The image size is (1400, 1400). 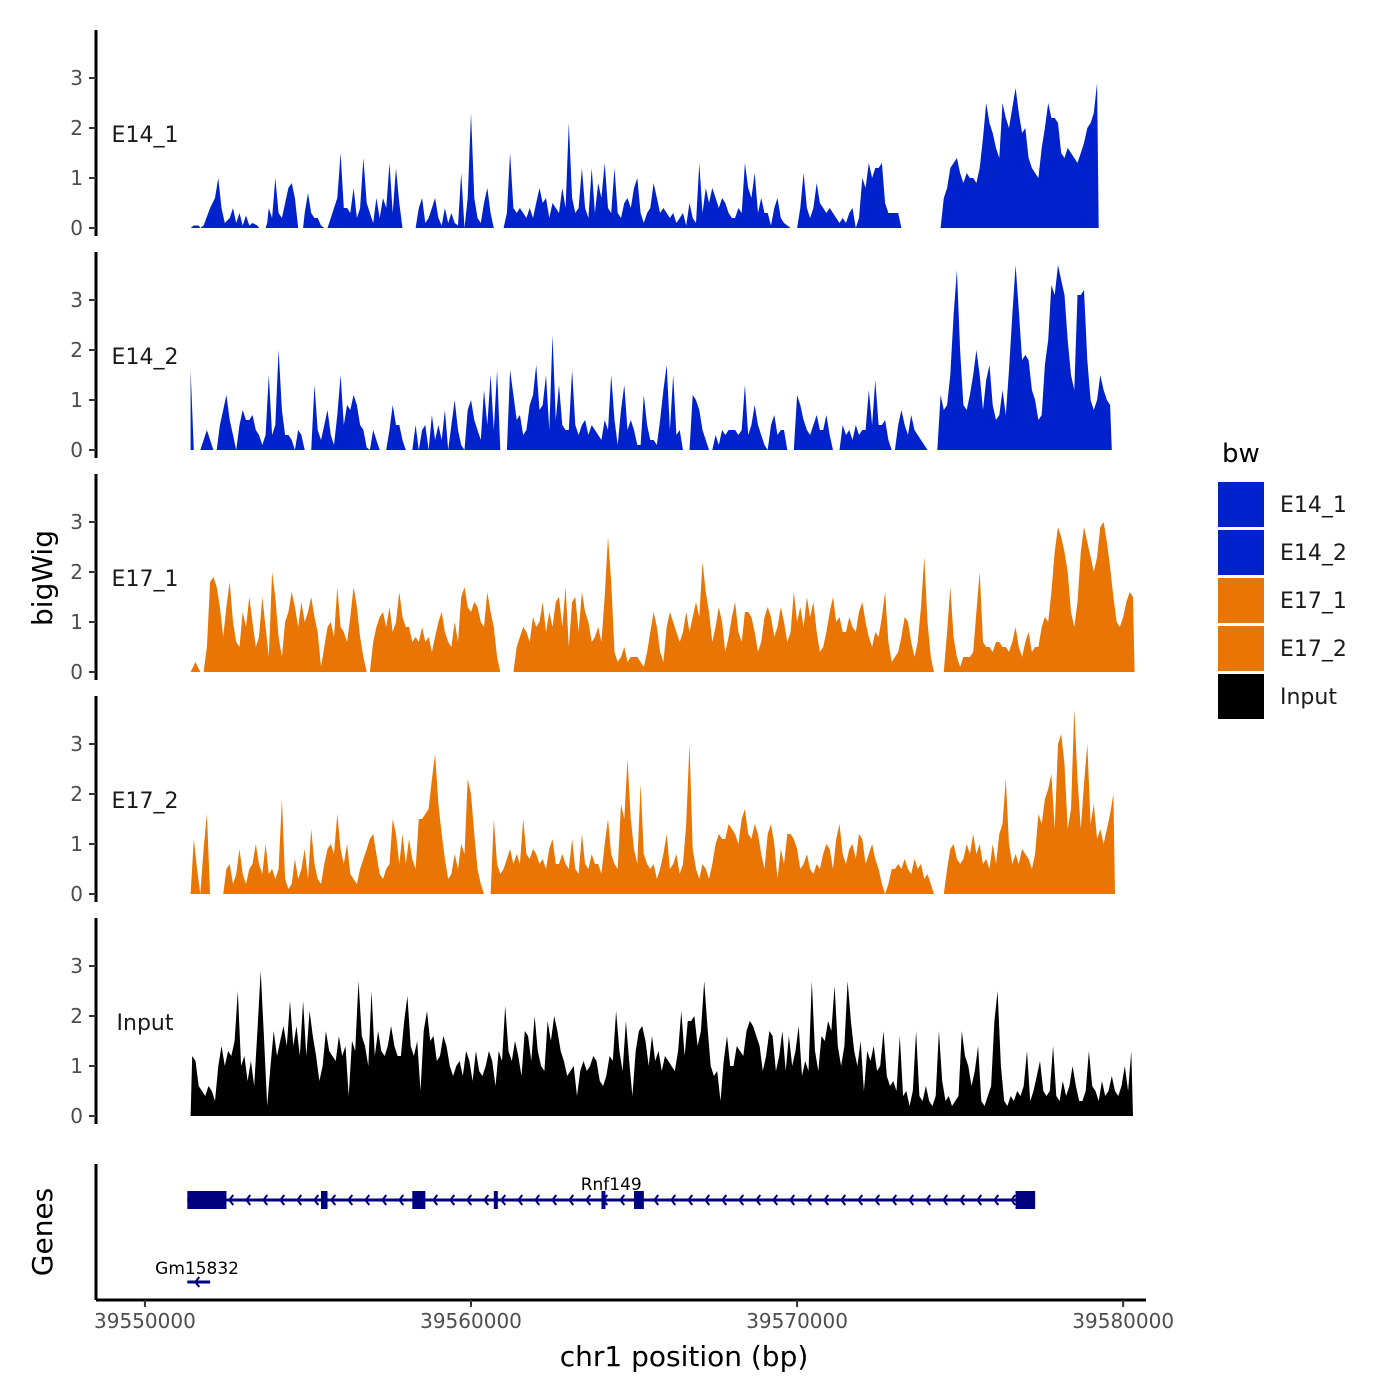 What do you see at coordinates (145, 357) in the screenshot?
I see `track-label: E14_2` at bounding box center [145, 357].